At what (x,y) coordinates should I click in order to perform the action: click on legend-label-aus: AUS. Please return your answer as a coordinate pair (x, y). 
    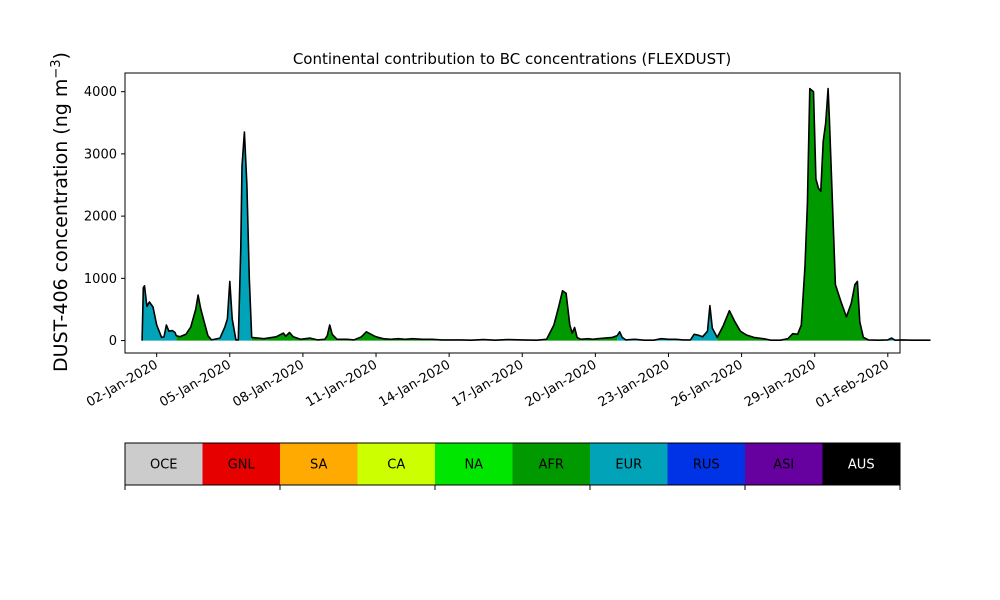
    Looking at the image, I should click on (861, 465).